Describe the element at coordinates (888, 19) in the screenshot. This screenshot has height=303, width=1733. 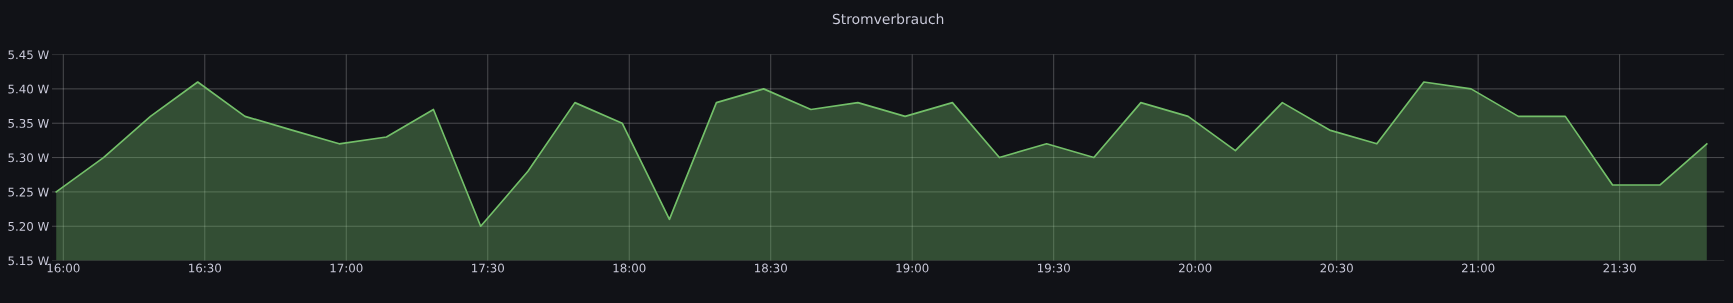
I see `chart-title: Stromverbrauch` at that location.